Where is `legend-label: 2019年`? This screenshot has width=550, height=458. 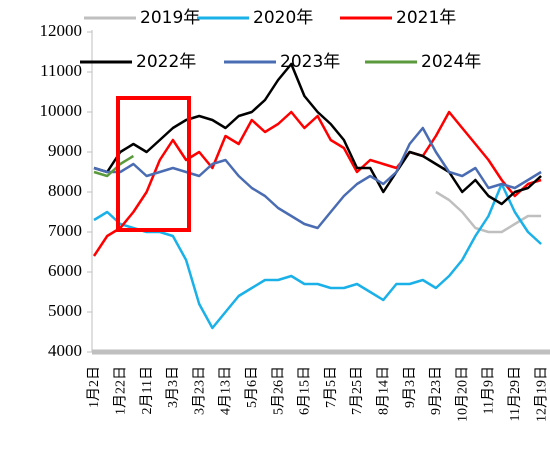
legend-label: 2019年 is located at coordinates (170, 18).